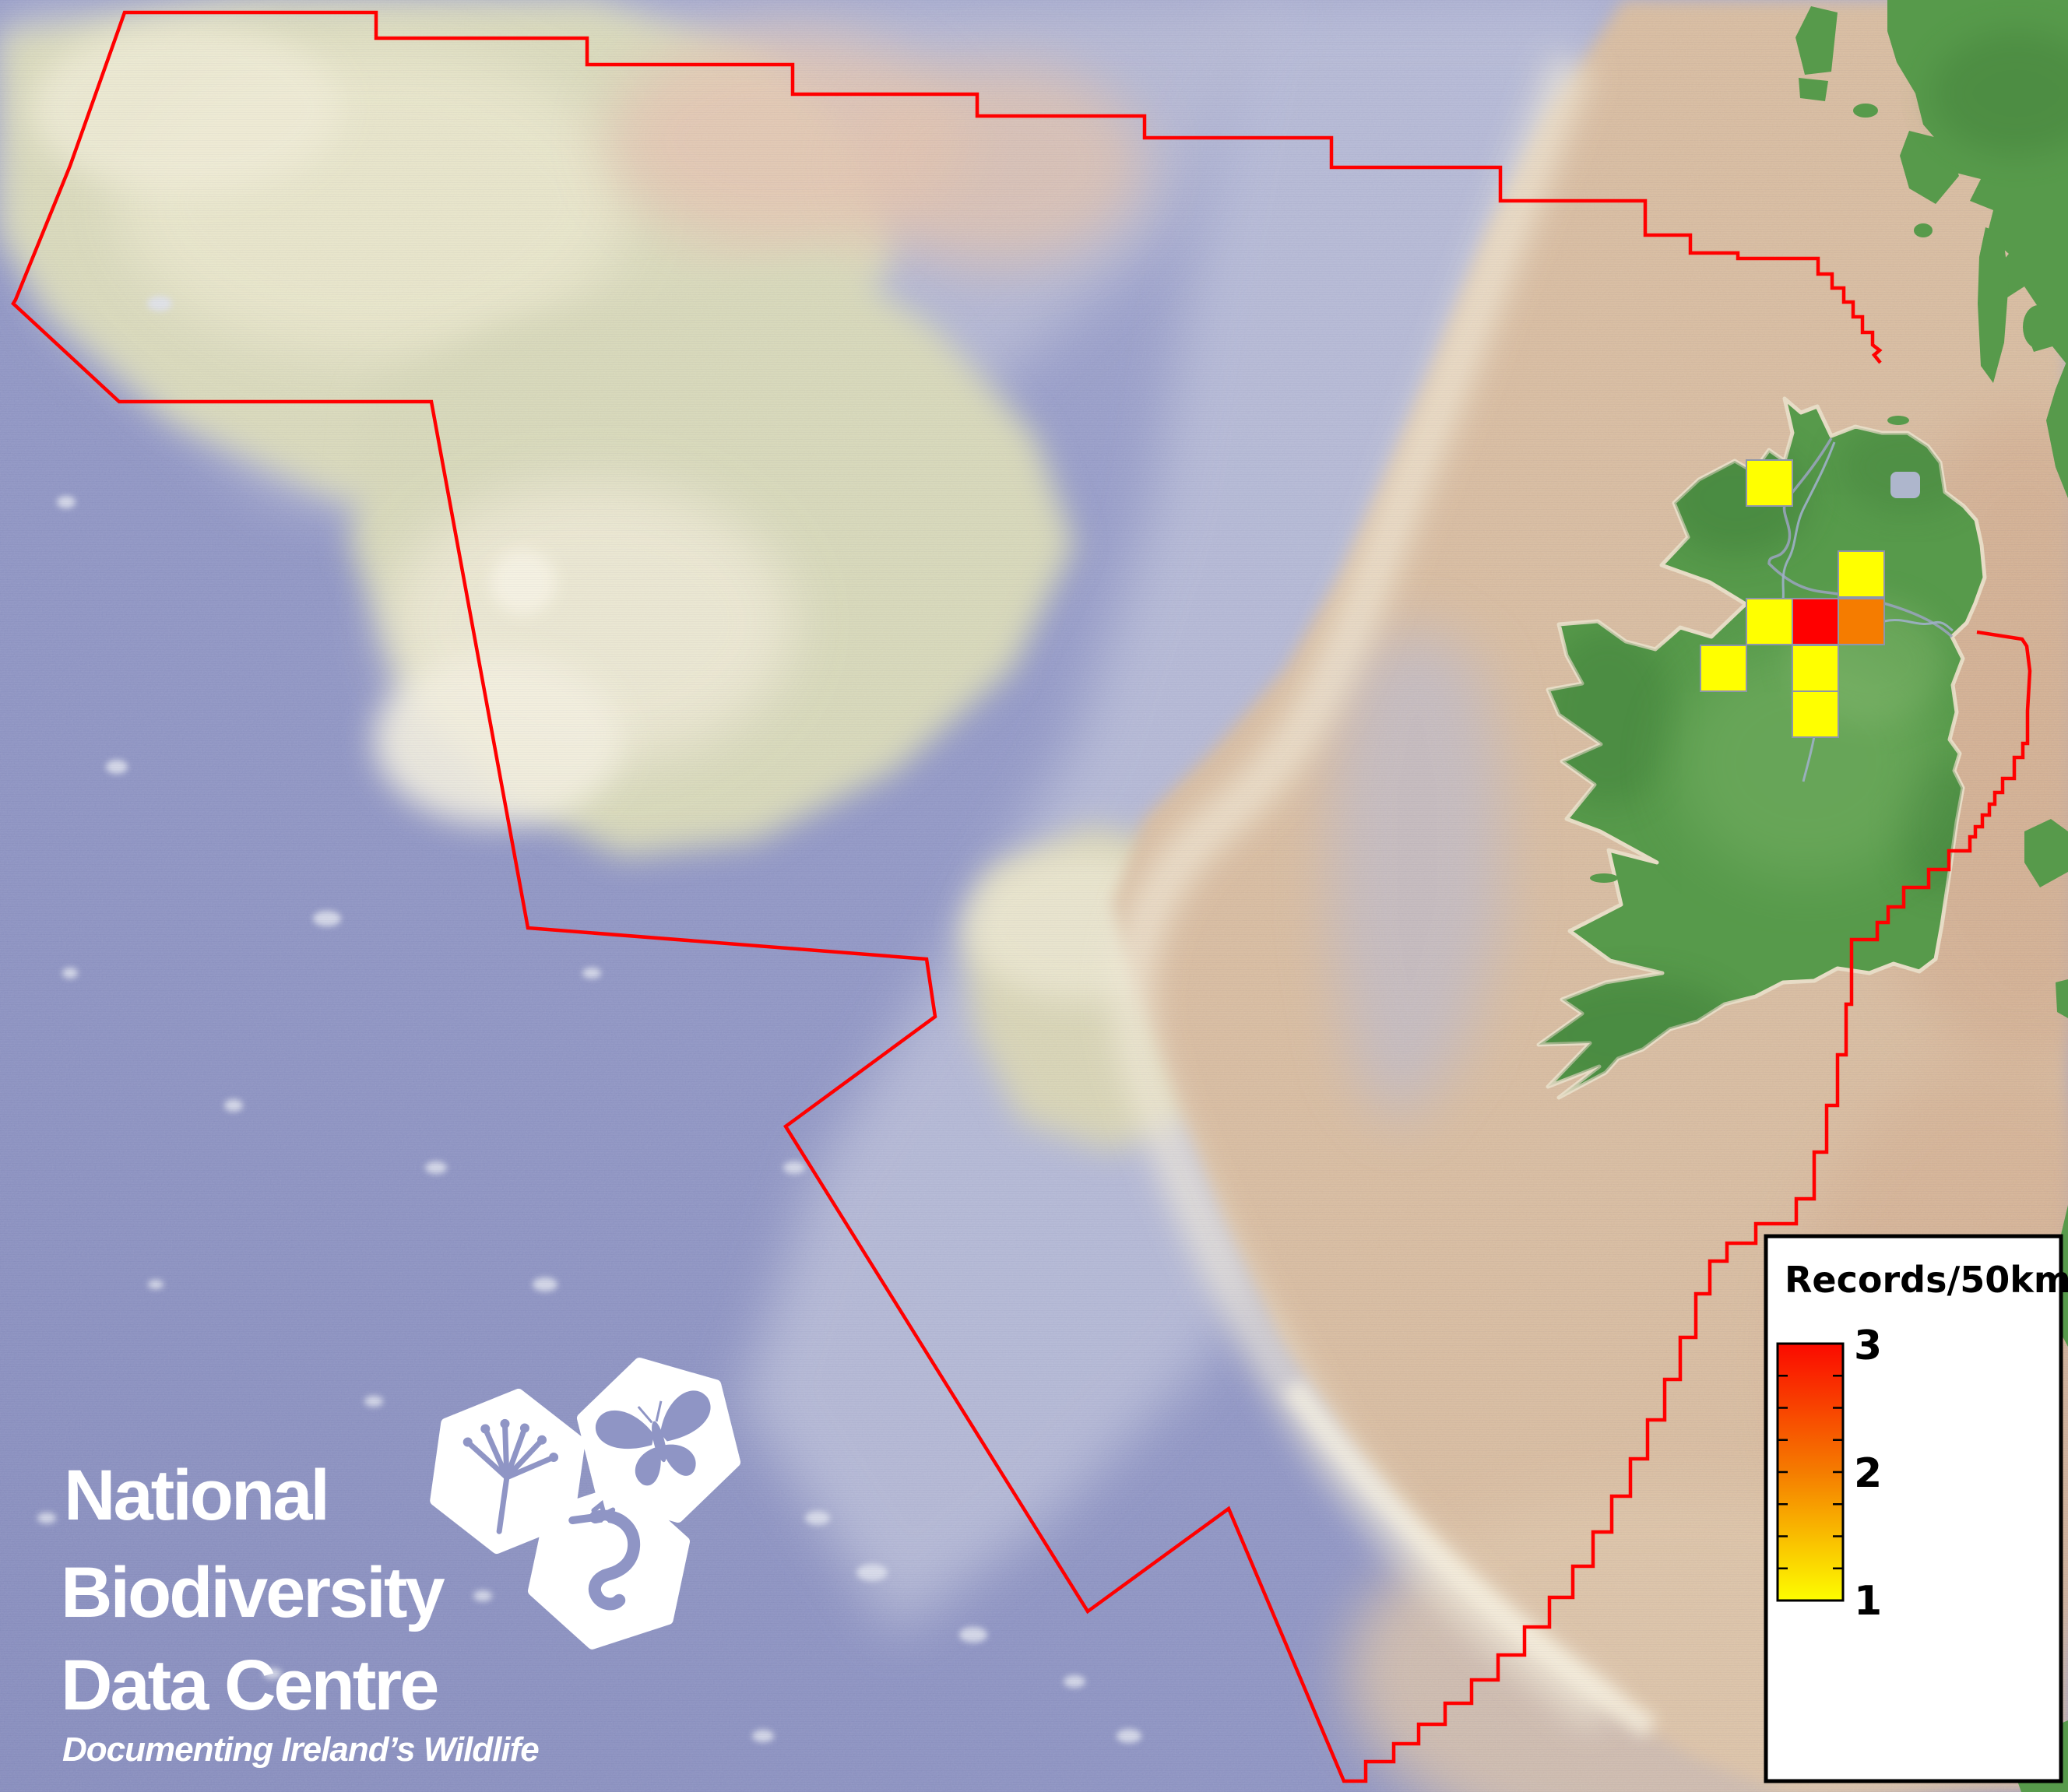  What do you see at coordinates (196, 1495) in the screenshot?
I see `logo-line-1: National` at bounding box center [196, 1495].